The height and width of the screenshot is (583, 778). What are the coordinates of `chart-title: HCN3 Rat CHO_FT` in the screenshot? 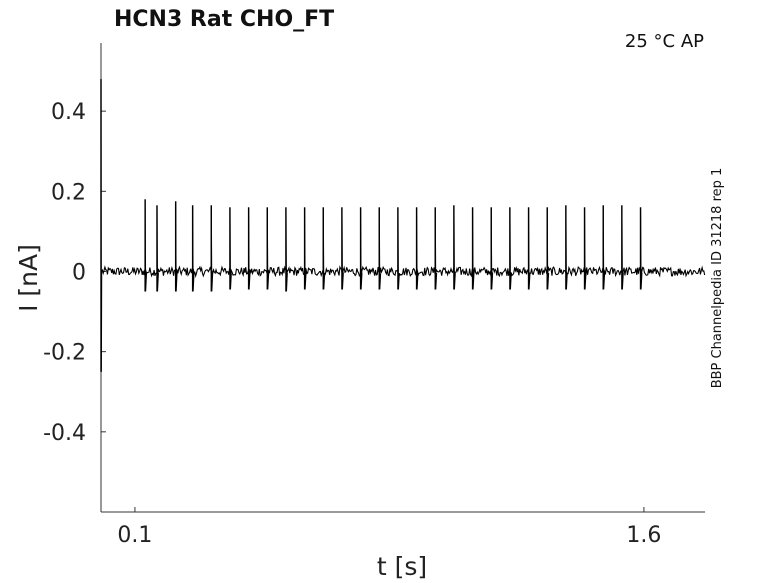 It's located at (224, 19).